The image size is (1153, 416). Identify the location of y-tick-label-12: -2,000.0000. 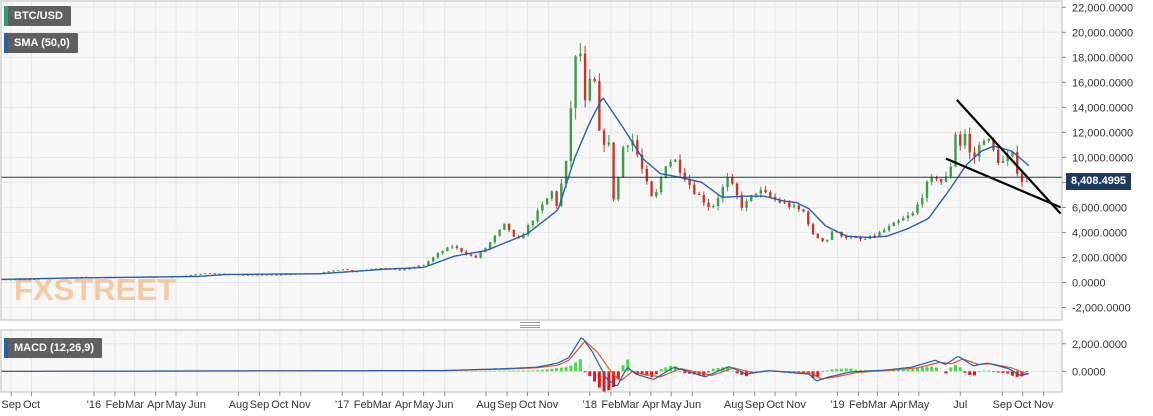
(1101, 308).